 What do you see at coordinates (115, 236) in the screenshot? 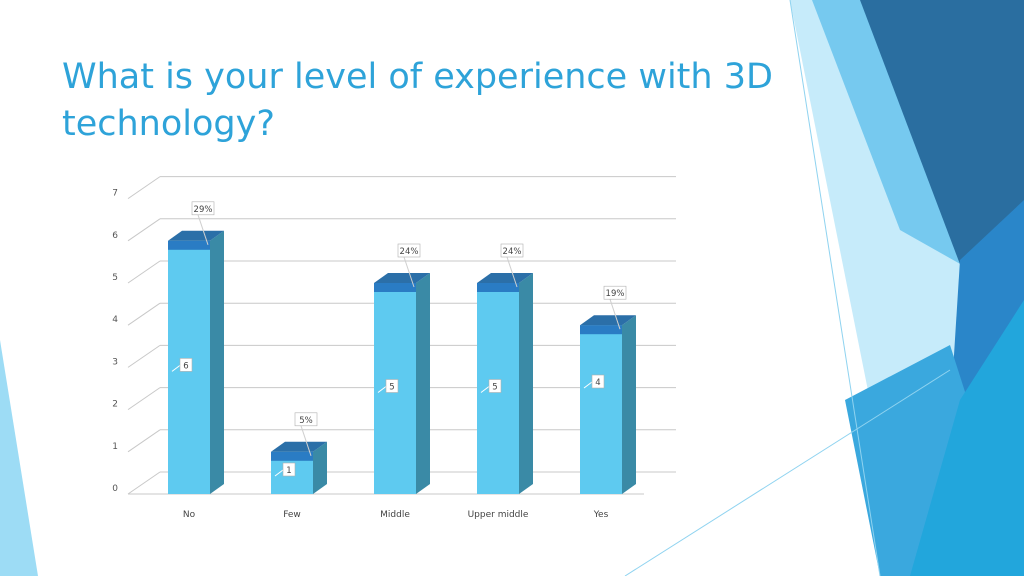
I see `y-tick-label: 6` at bounding box center [115, 236].